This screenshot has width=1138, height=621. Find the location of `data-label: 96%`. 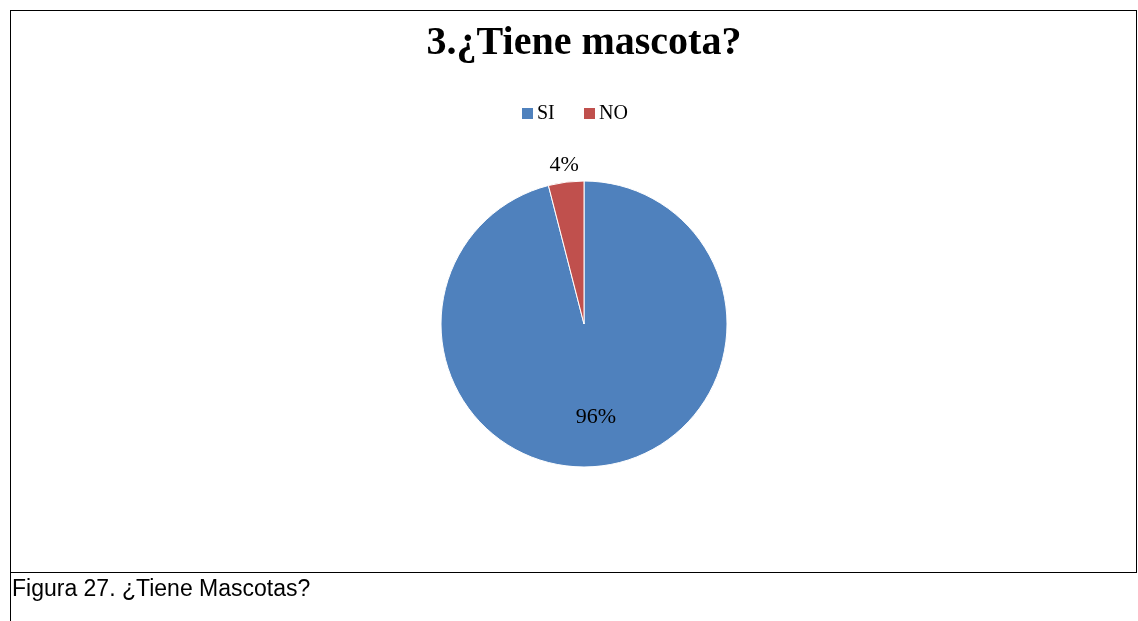

data-label: 96% is located at coordinates (595, 415).